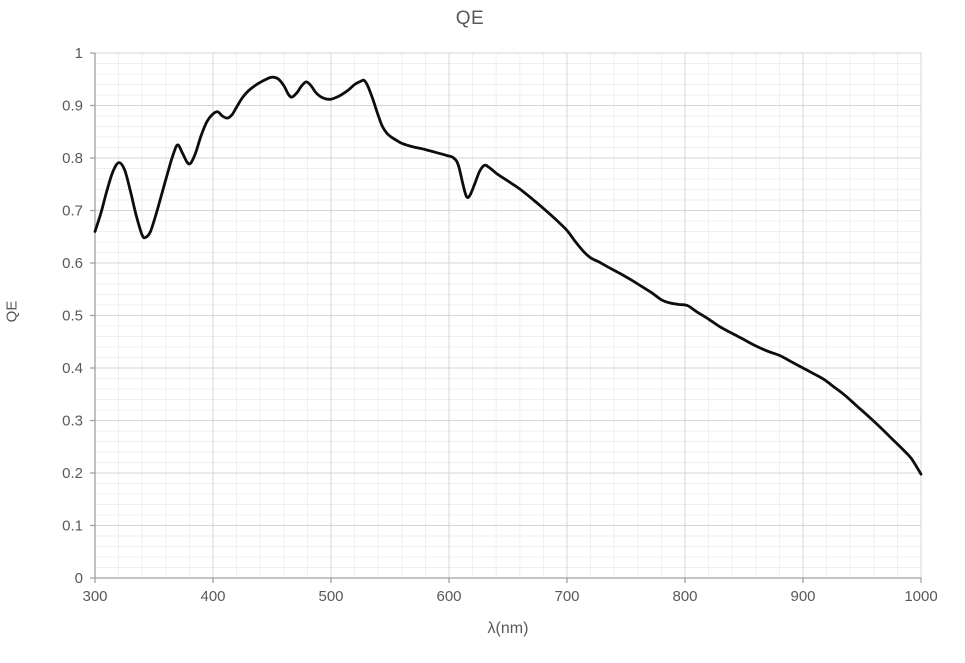 This screenshot has width=965, height=663. What do you see at coordinates (470, 18) in the screenshot?
I see `chart-title: QE` at bounding box center [470, 18].